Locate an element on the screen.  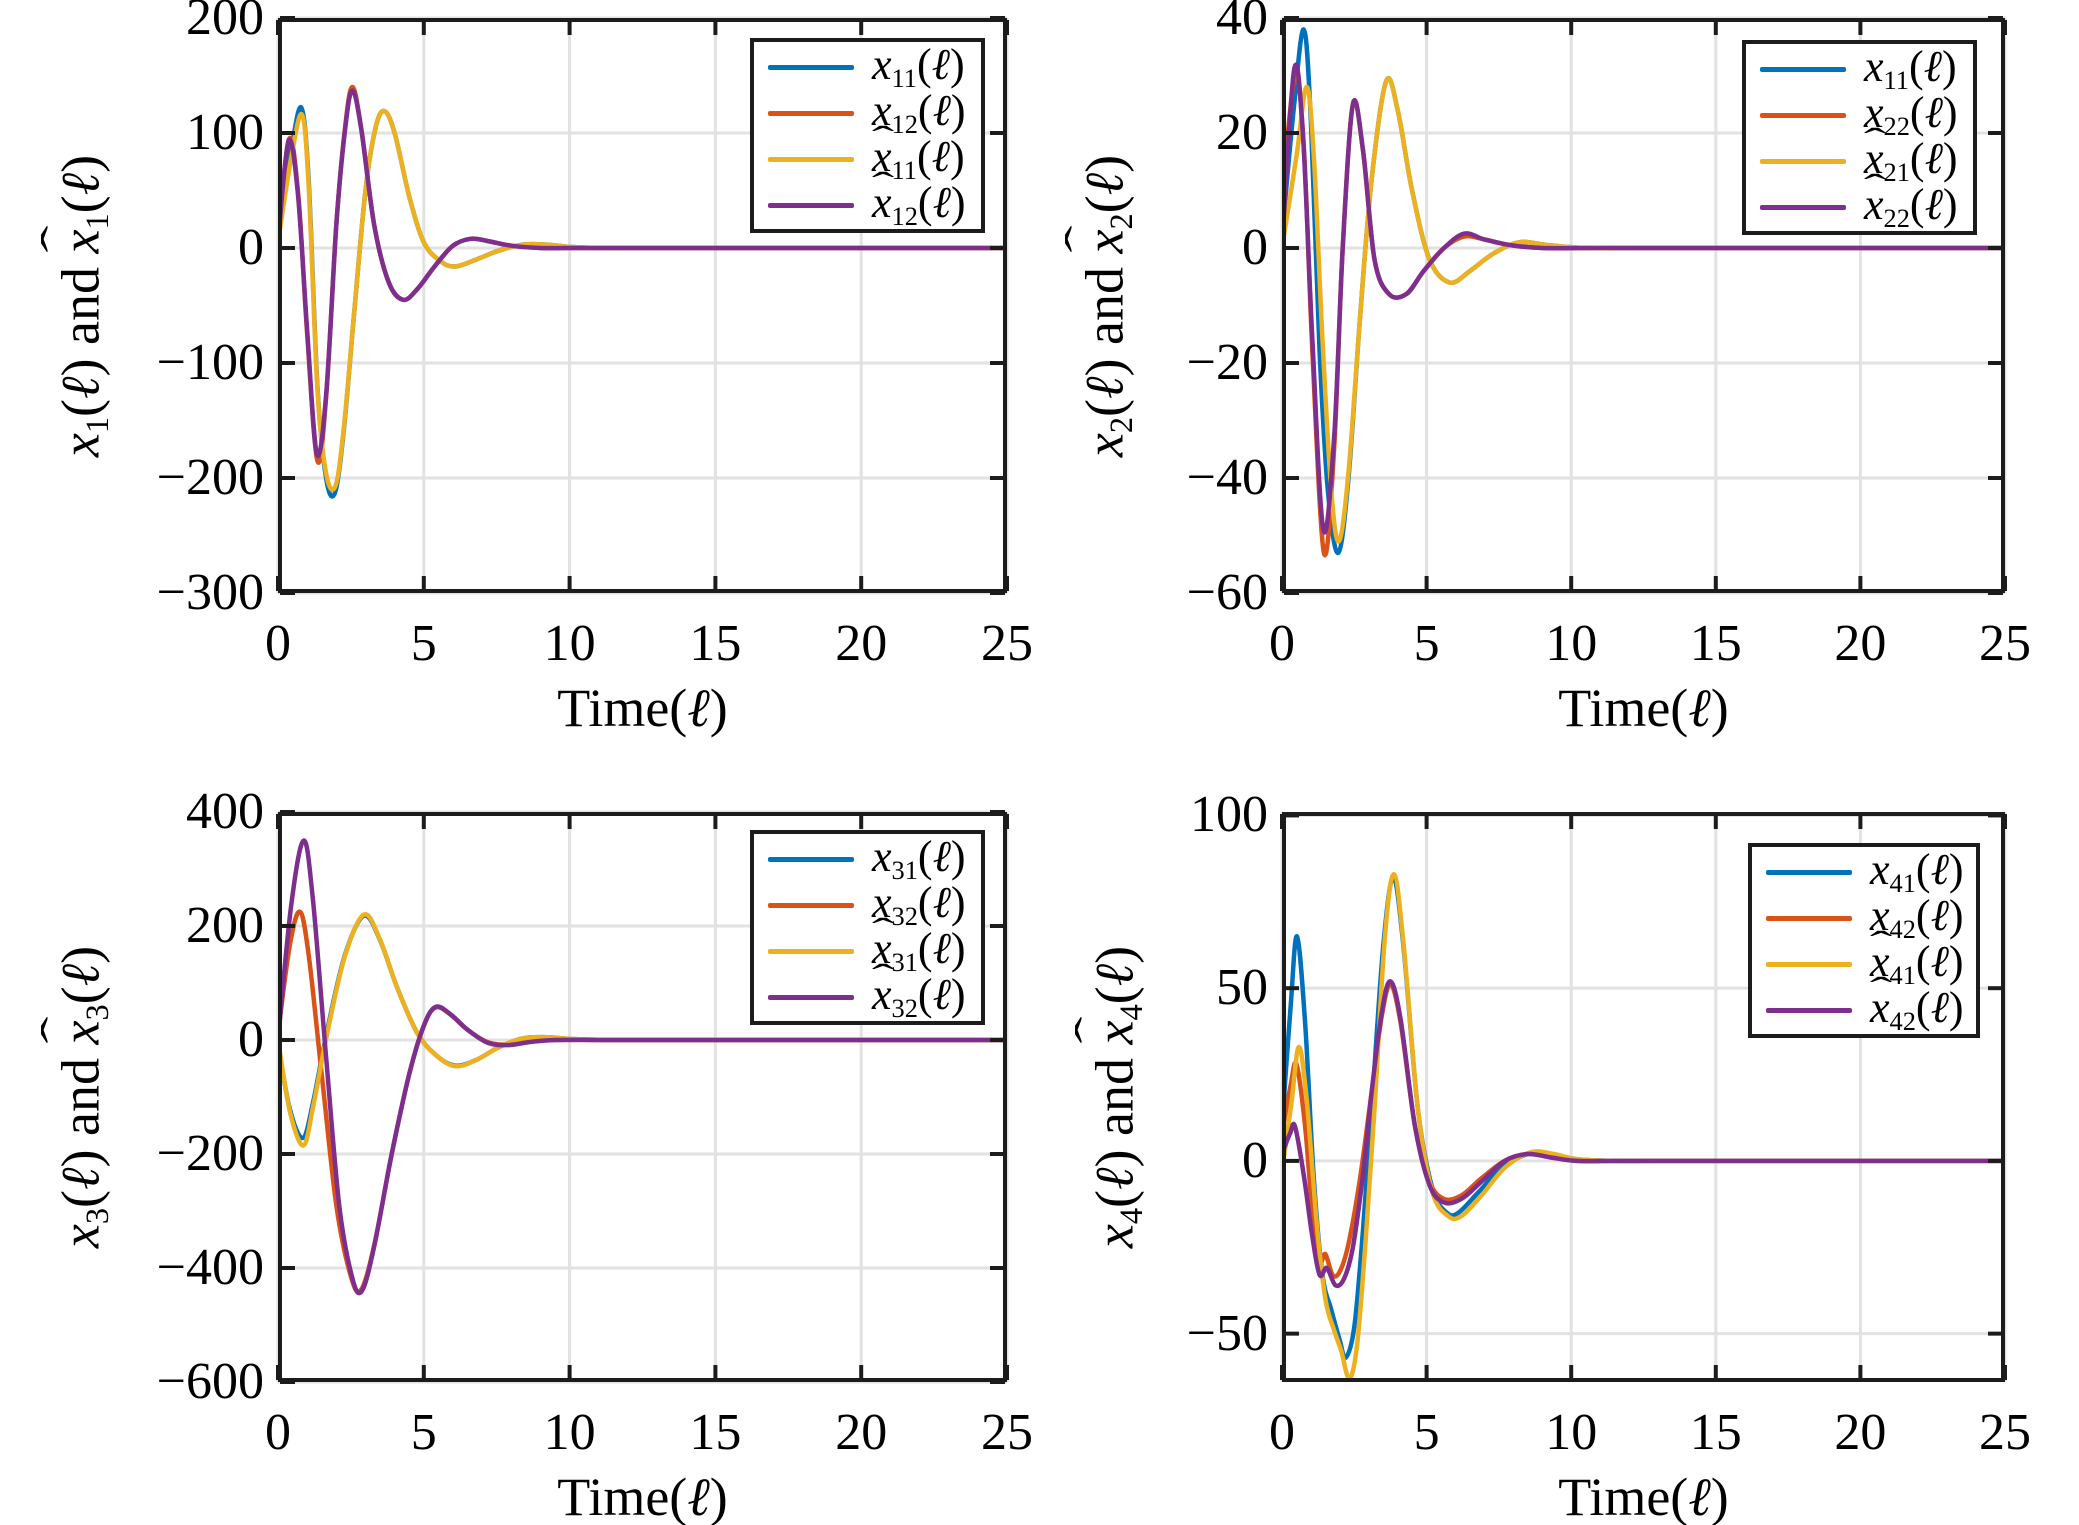
series-x32_hat is located at coordinates (642, 1067).